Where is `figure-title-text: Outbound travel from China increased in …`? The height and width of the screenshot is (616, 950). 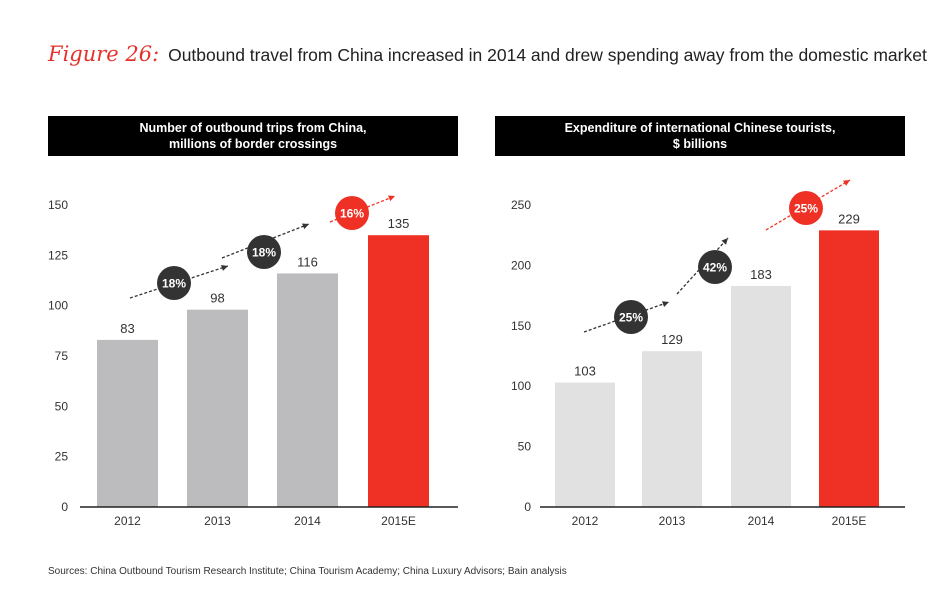
figure-title-text: Outbound travel from China increased in … is located at coordinates (547, 55).